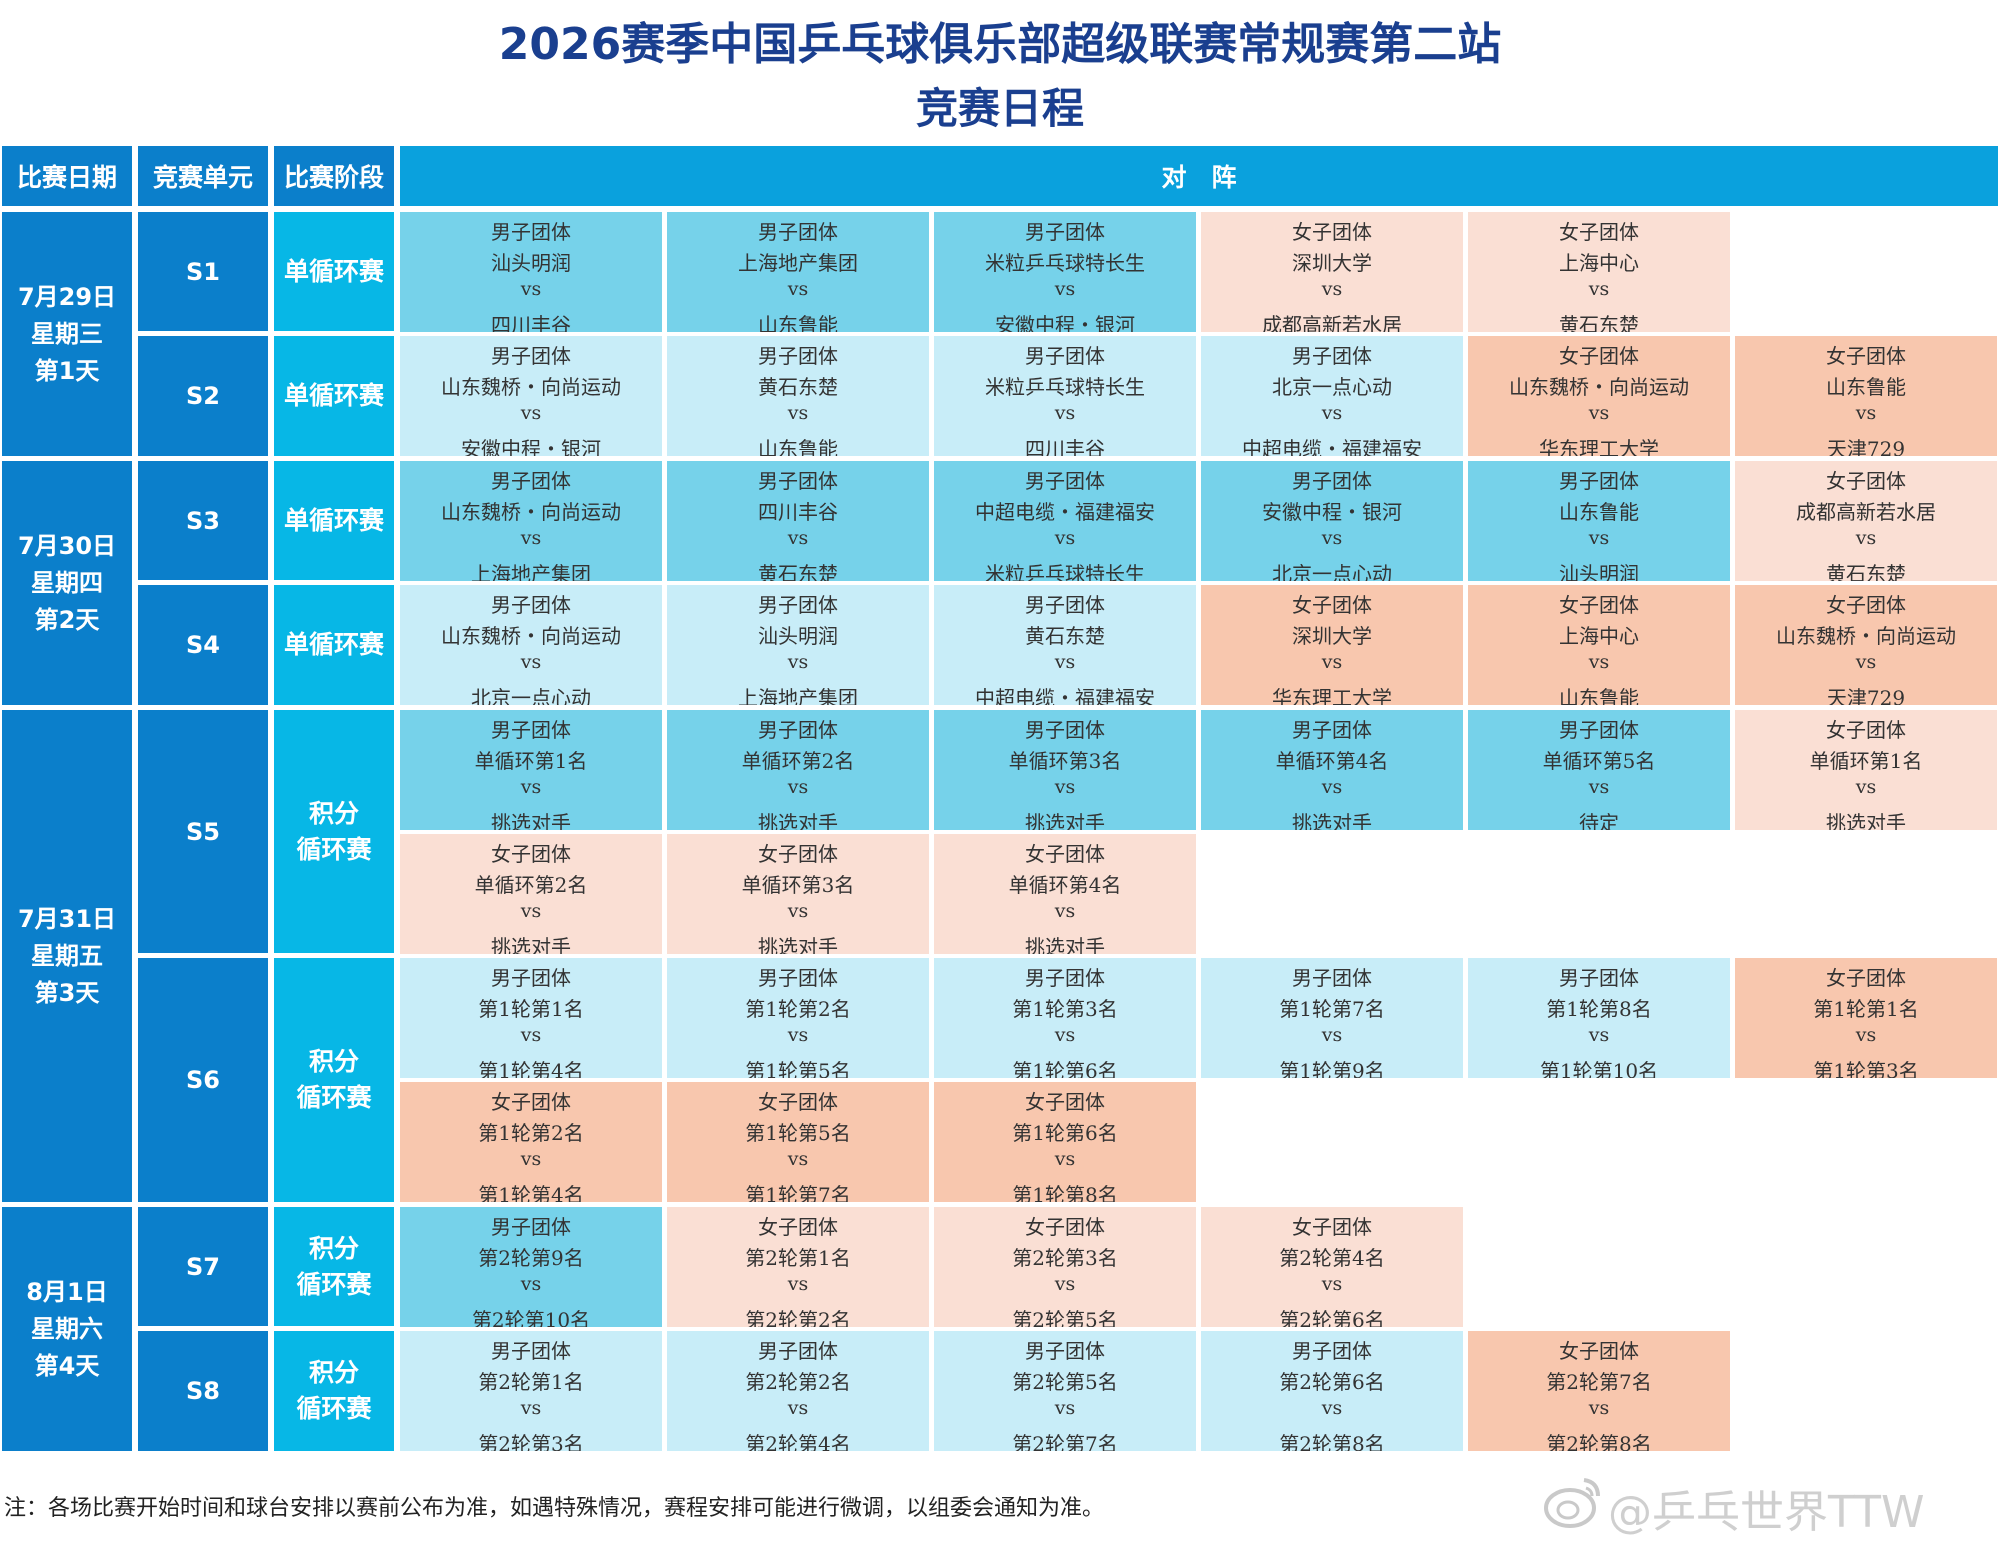 This screenshot has height=1549, width=2000. I want to click on match-cell: 男子团体 第2轮第1名 vs 第2轮第3名, so click(531, 1391).